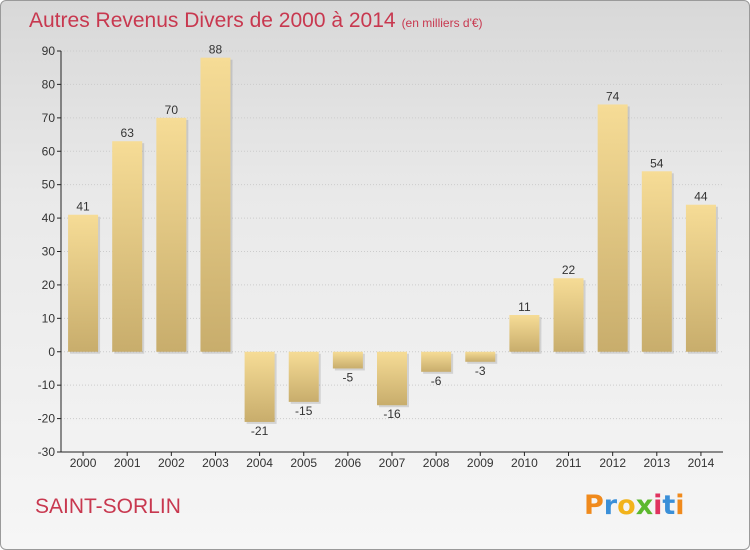 The width and height of the screenshot is (750, 550). What do you see at coordinates (594, 505) in the screenshot?
I see `logo-letter: P` at bounding box center [594, 505].